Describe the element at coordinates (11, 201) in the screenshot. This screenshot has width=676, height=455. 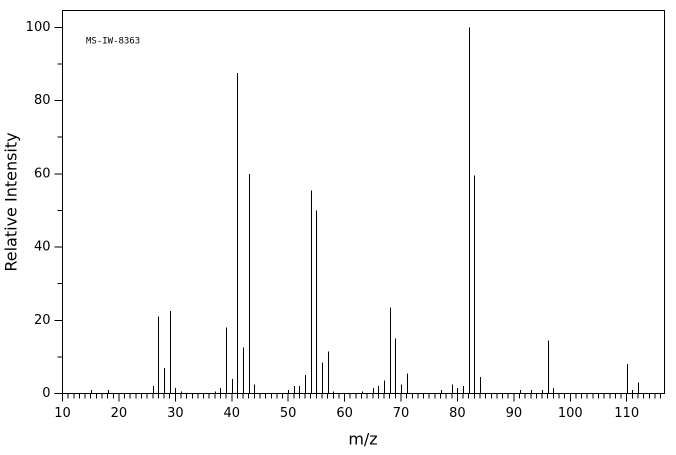
I see `y-axis-title: Relative Intensity` at that location.